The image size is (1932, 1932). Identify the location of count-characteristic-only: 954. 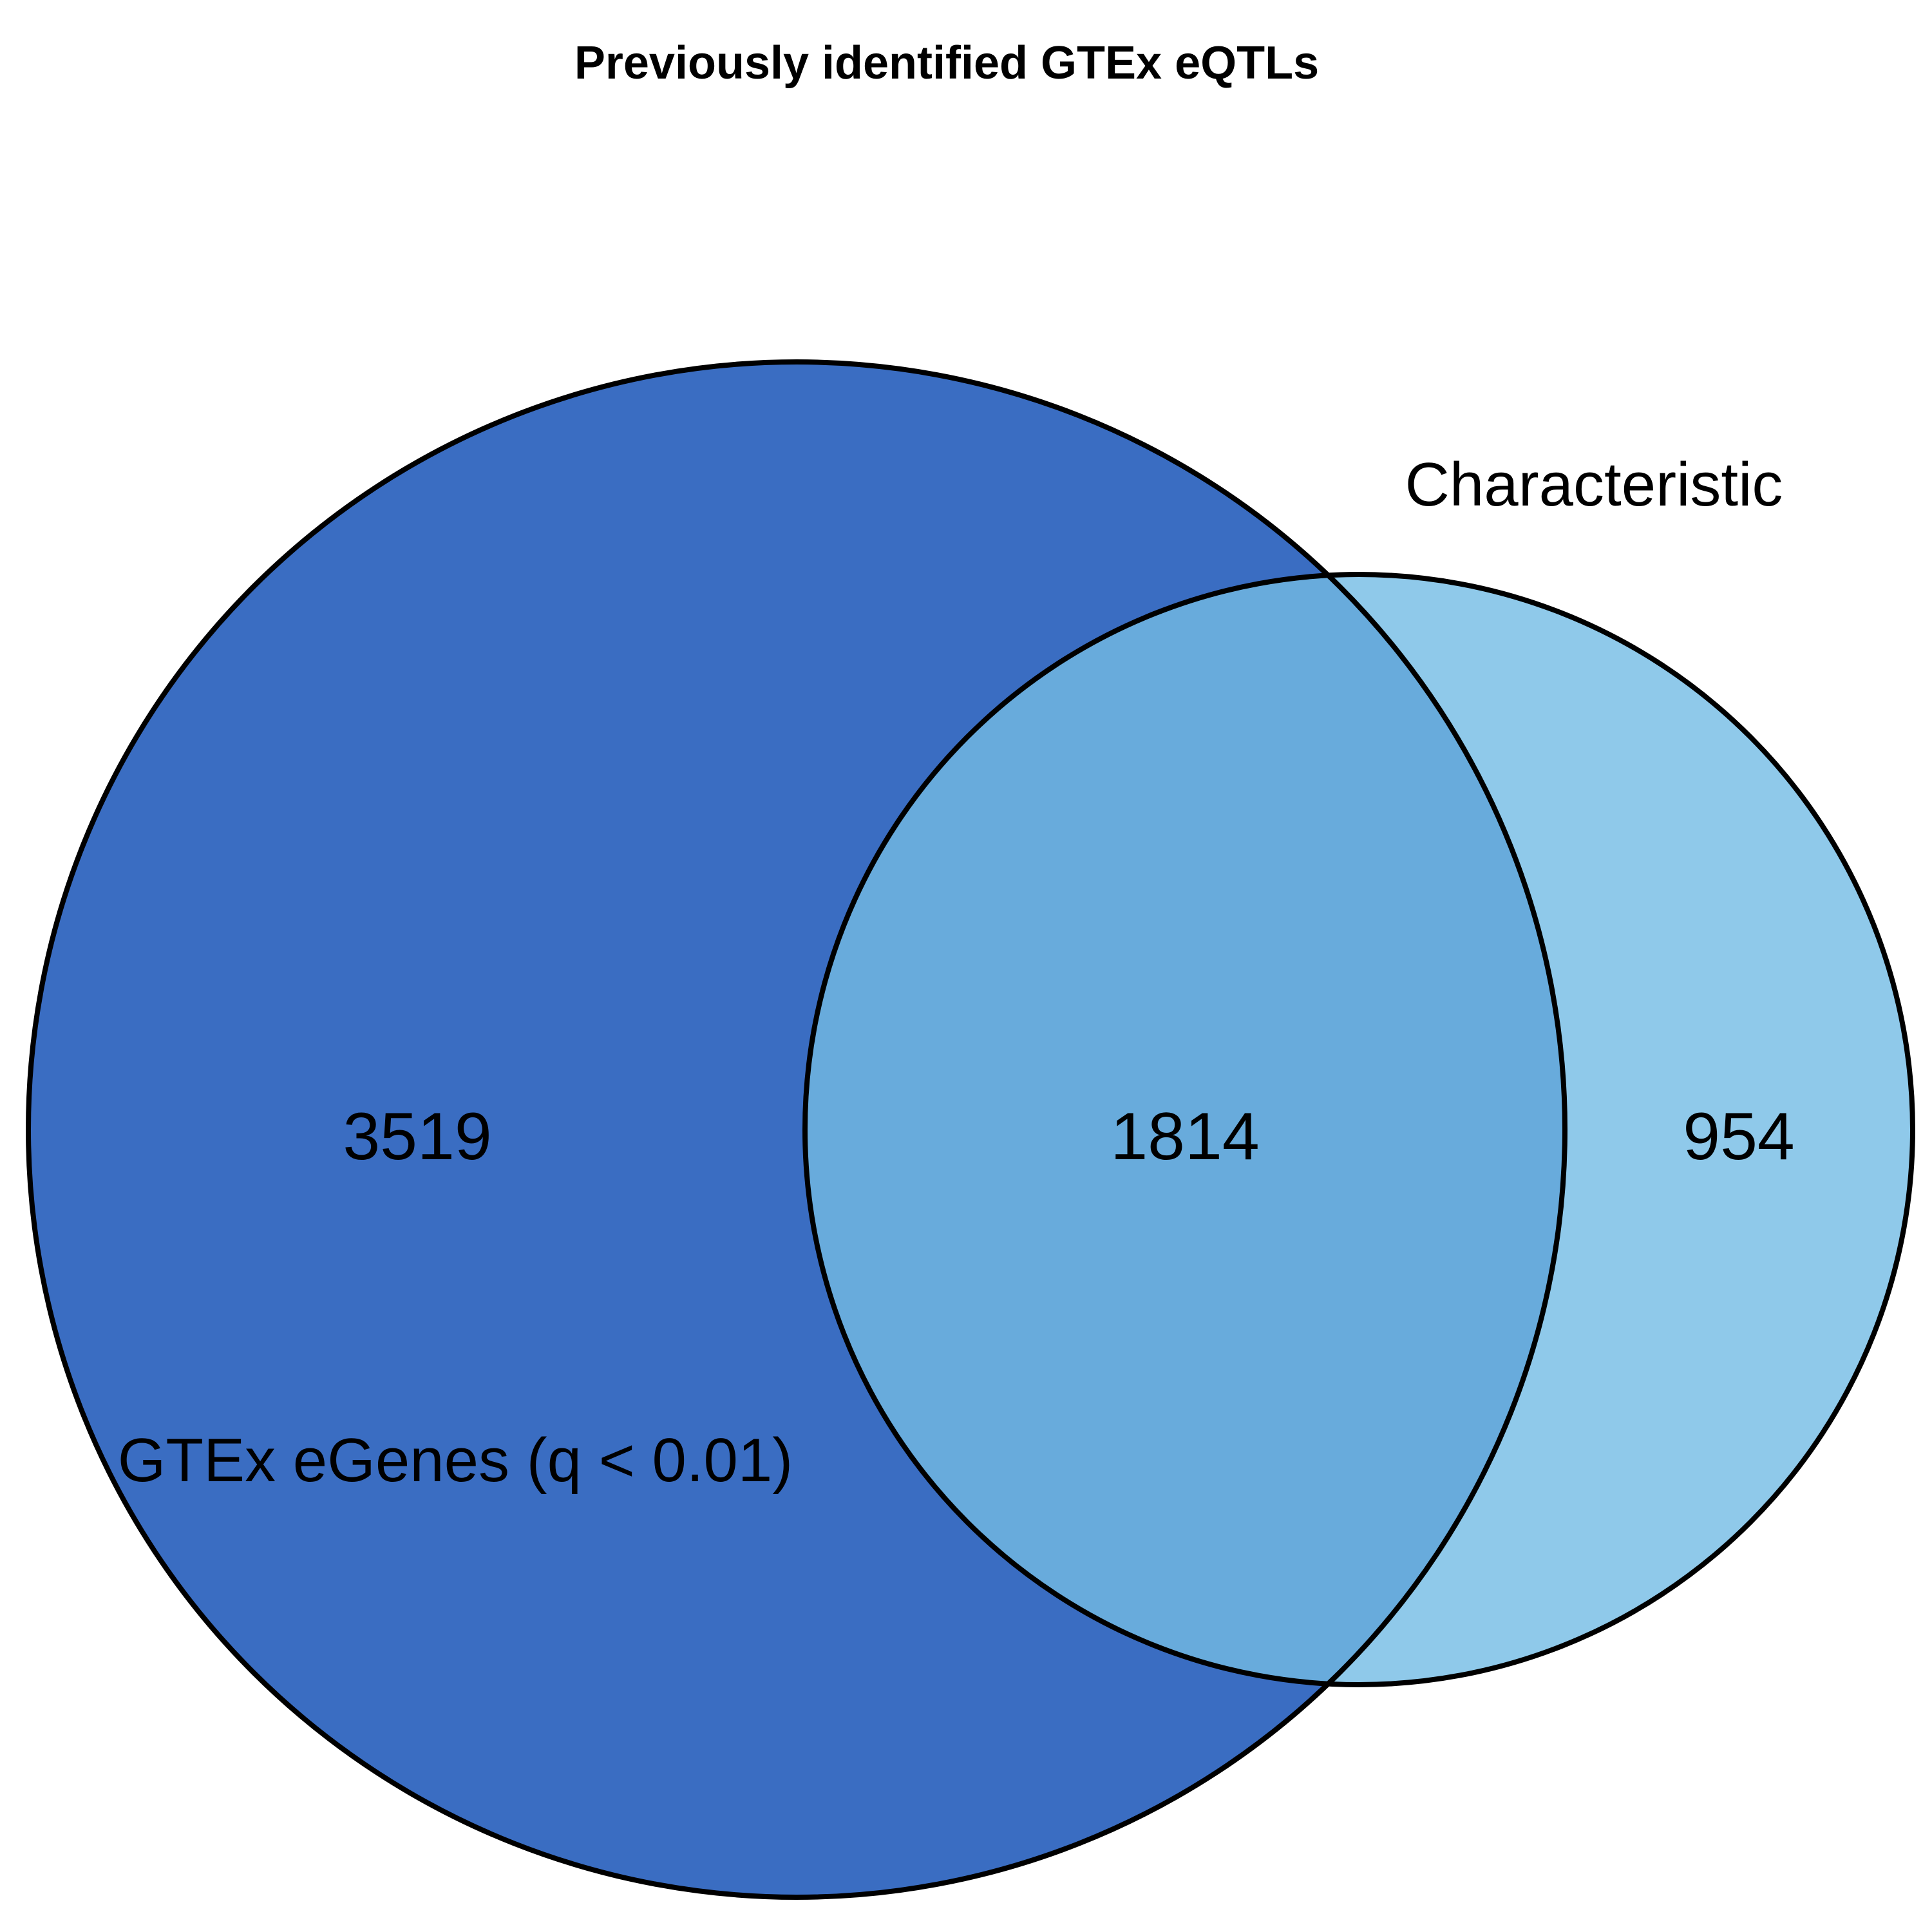
(1739, 1136).